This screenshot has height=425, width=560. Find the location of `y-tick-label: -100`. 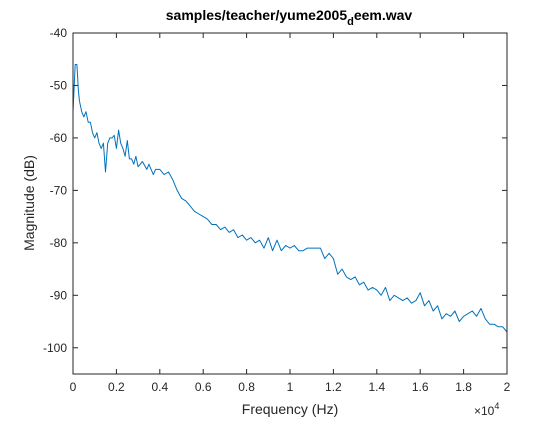

y-tick-label: -100 is located at coordinates (55, 348).